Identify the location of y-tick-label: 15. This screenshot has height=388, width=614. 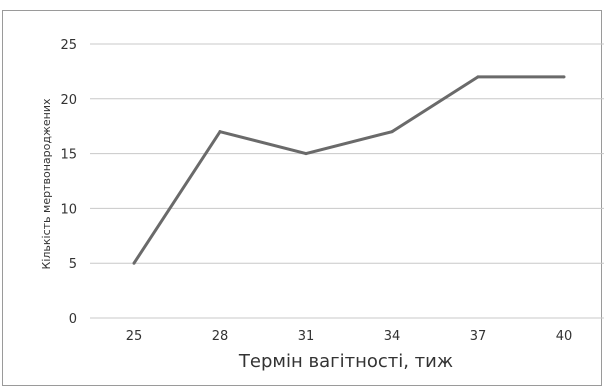
(68, 155).